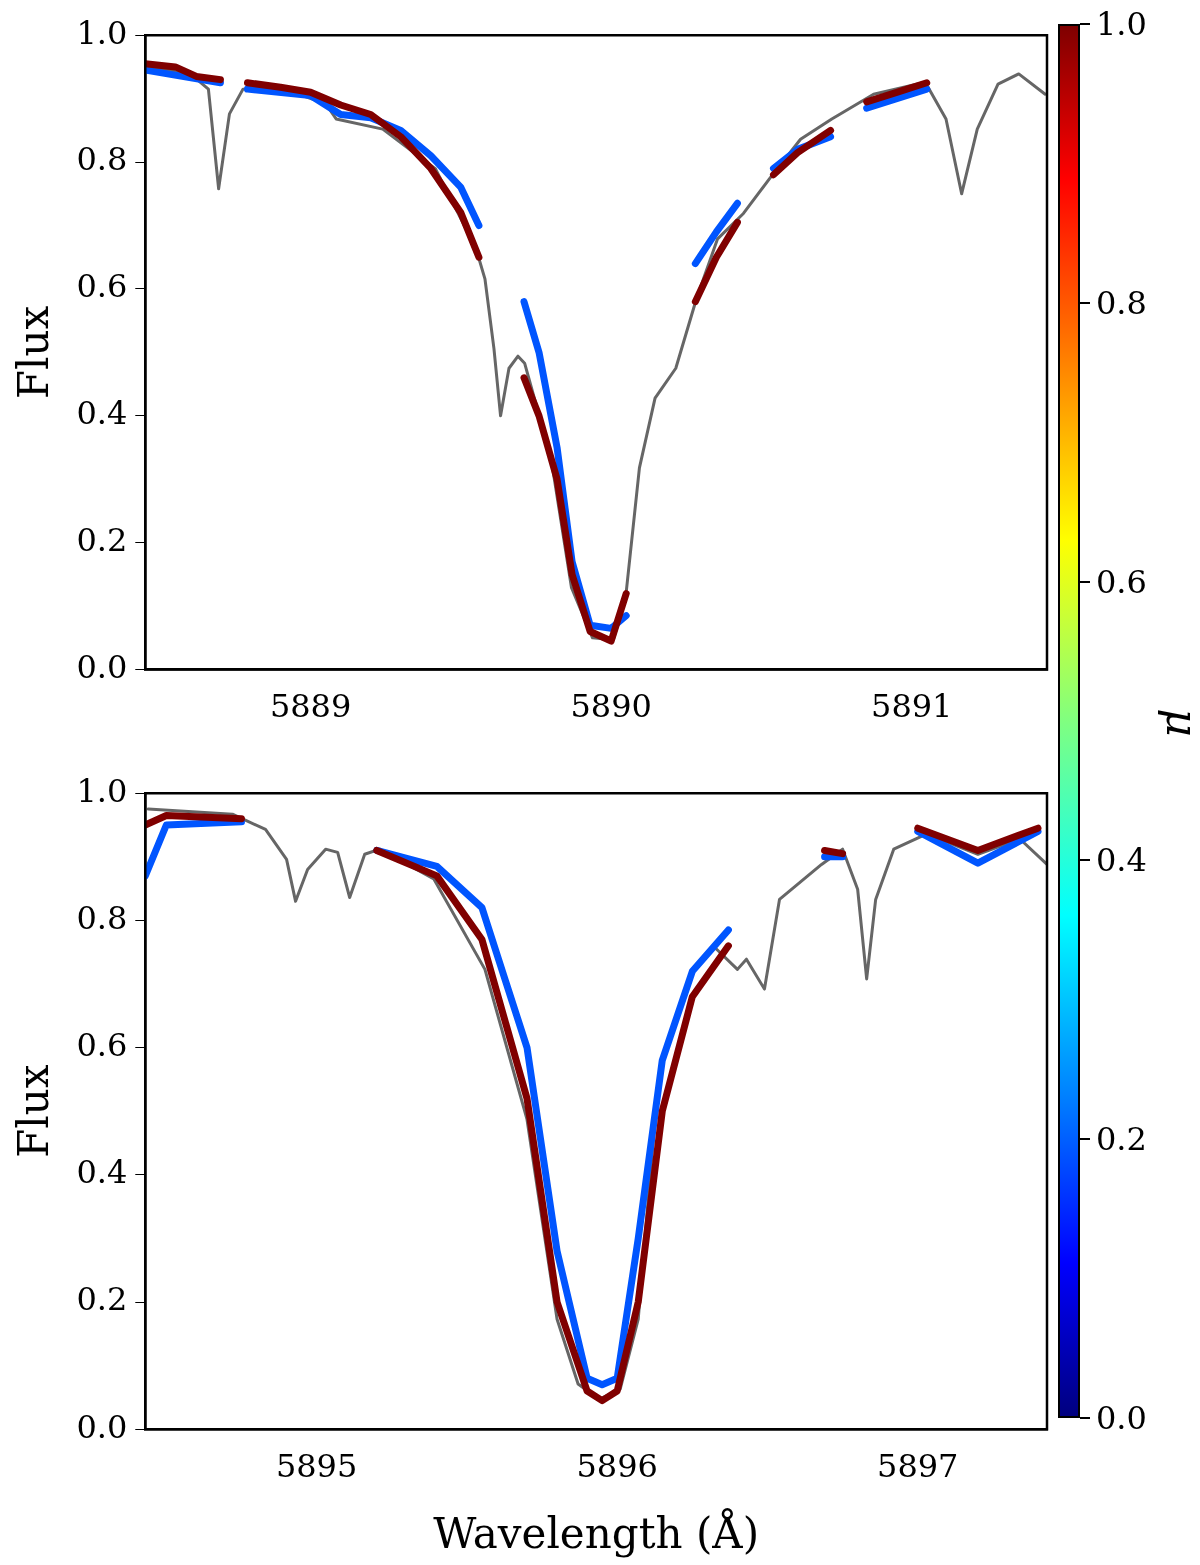  Describe the element at coordinates (316, 1465) in the screenshot. I see `x-tick-label: 5895` at that location.